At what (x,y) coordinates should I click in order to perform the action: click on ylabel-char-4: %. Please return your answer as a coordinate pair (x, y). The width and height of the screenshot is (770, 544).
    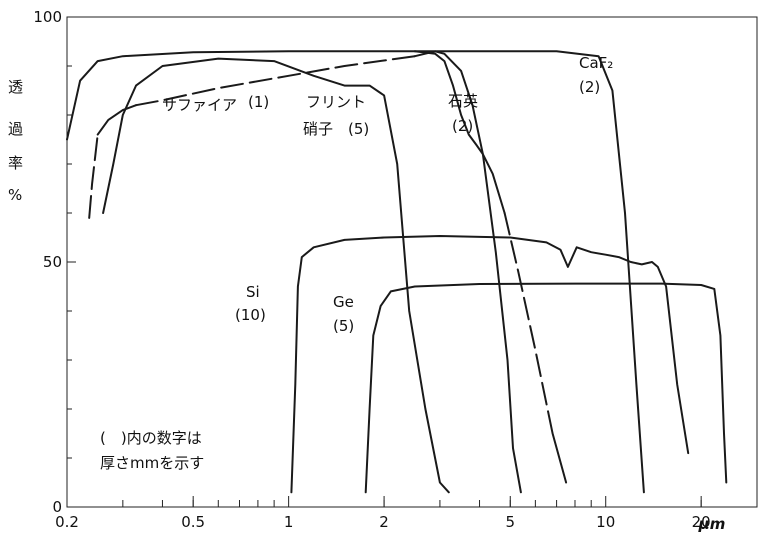
    Looking at the image, I should click on (15, 195).